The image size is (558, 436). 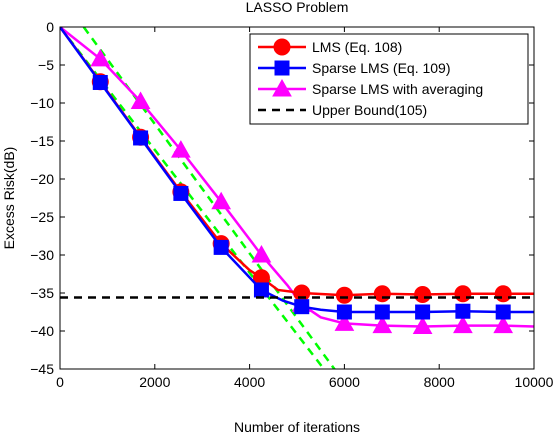 I want to click on x-tick-label: 6000, so click(x=344, y=382).